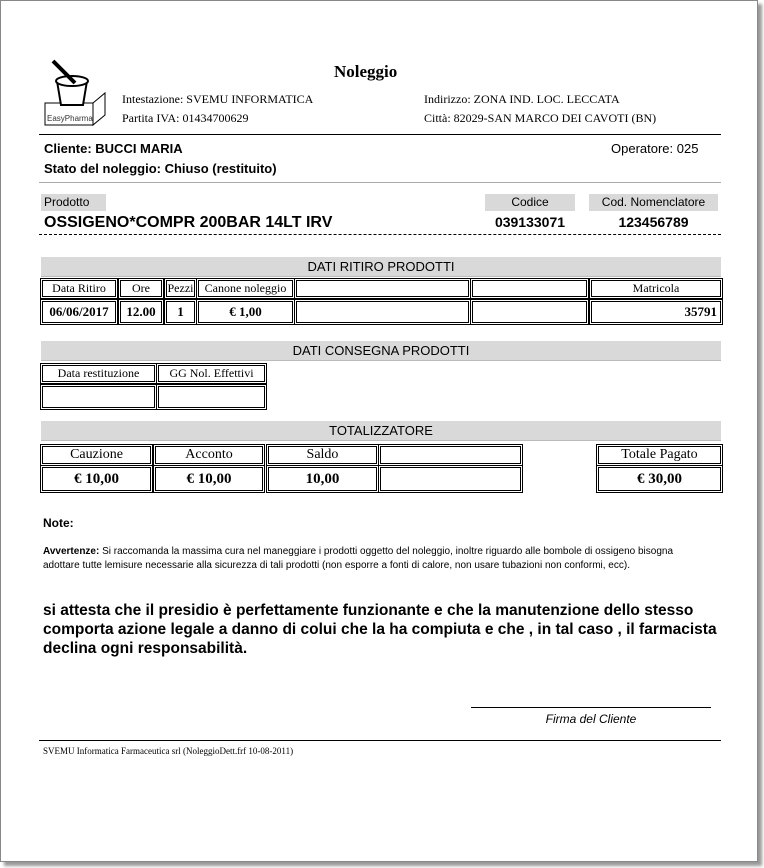 This screenshot has width=764, height=868. What do you see at coordinates (540, 118) in the screenshot?
I see `citta: Città: 82029-SAN MARCO DEI CAVOTI (BN)` at bounding box center [540, 118].